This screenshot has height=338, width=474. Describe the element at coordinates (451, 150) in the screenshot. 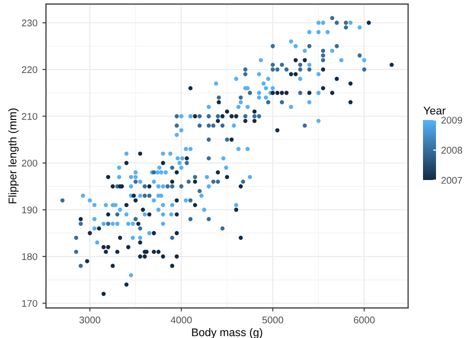

I see `color-bar-label: 2008` at that location.